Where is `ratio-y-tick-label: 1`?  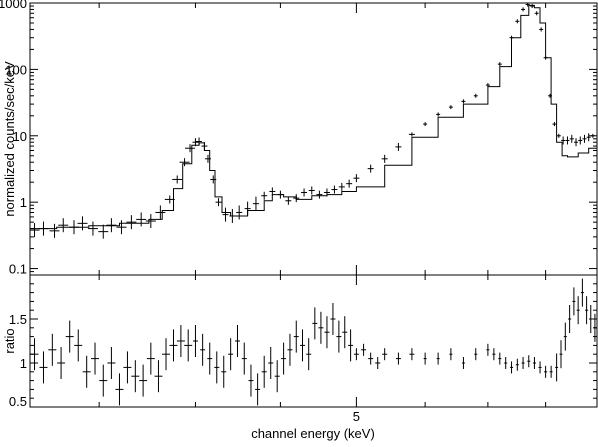 ratio-y-tick-label: 1 is located at coordinates (23, 363).